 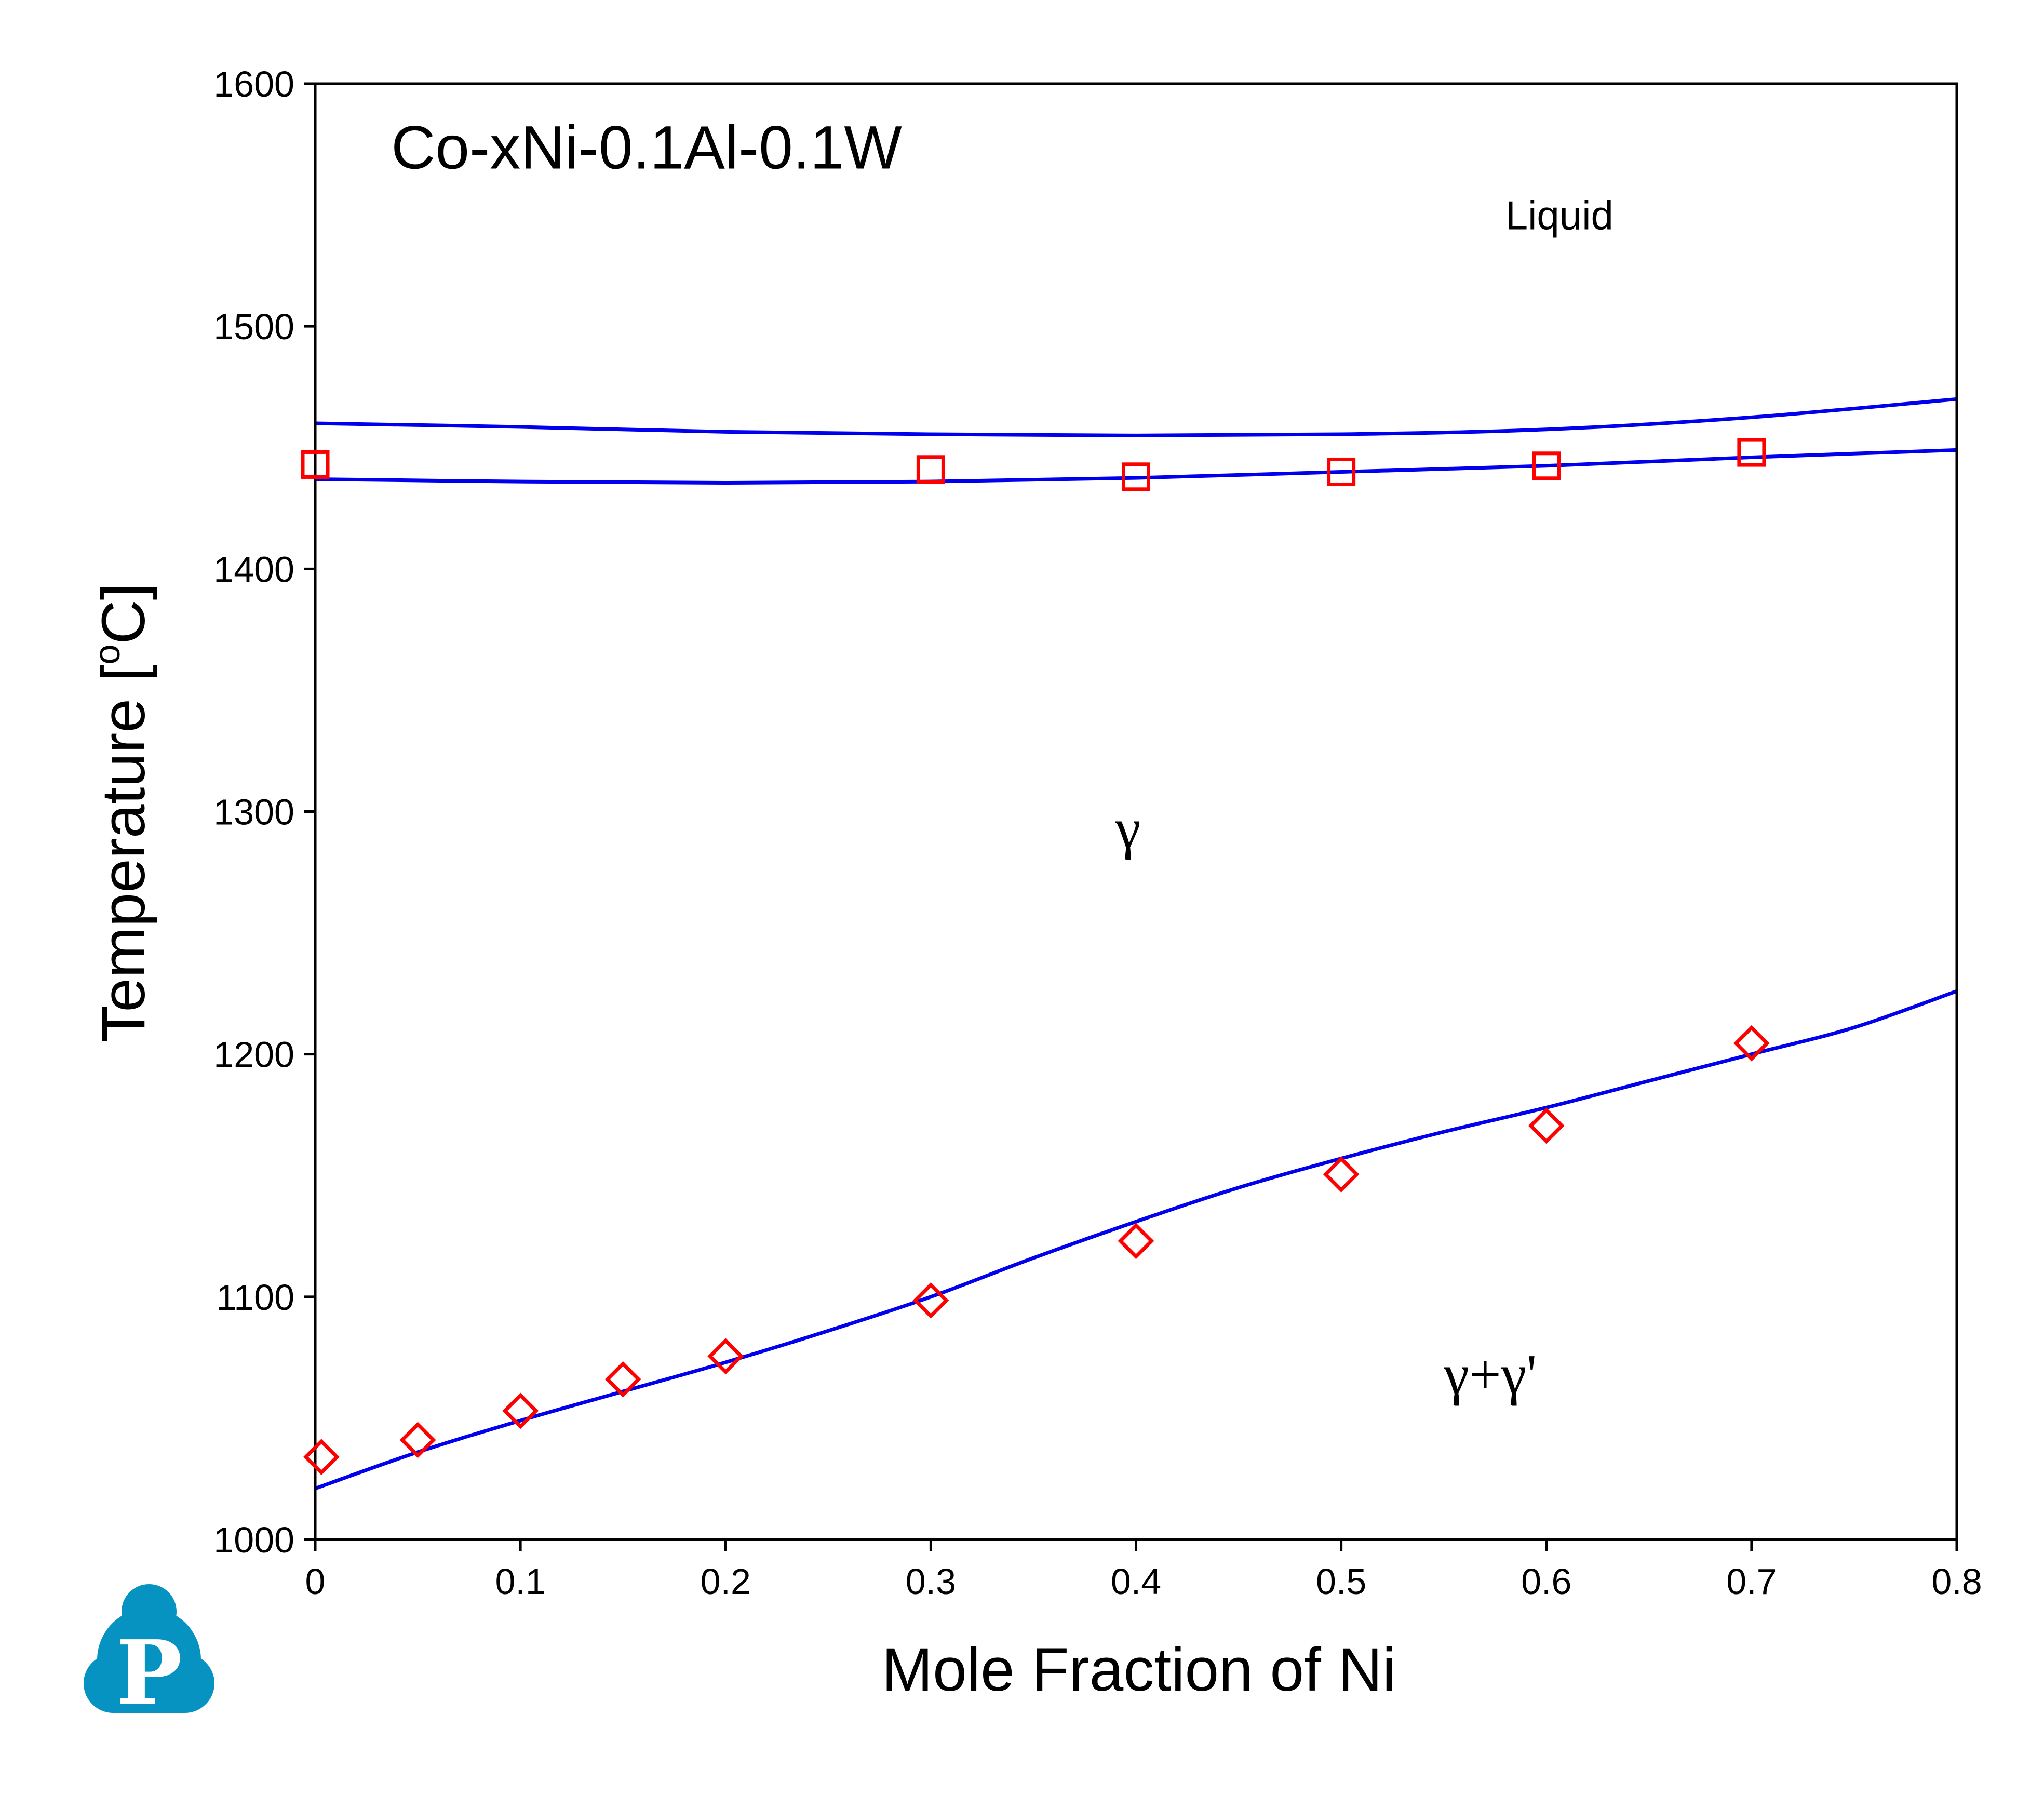 I want to click on y-axis-title-main: Temperature [, so click(x=123, y=853).